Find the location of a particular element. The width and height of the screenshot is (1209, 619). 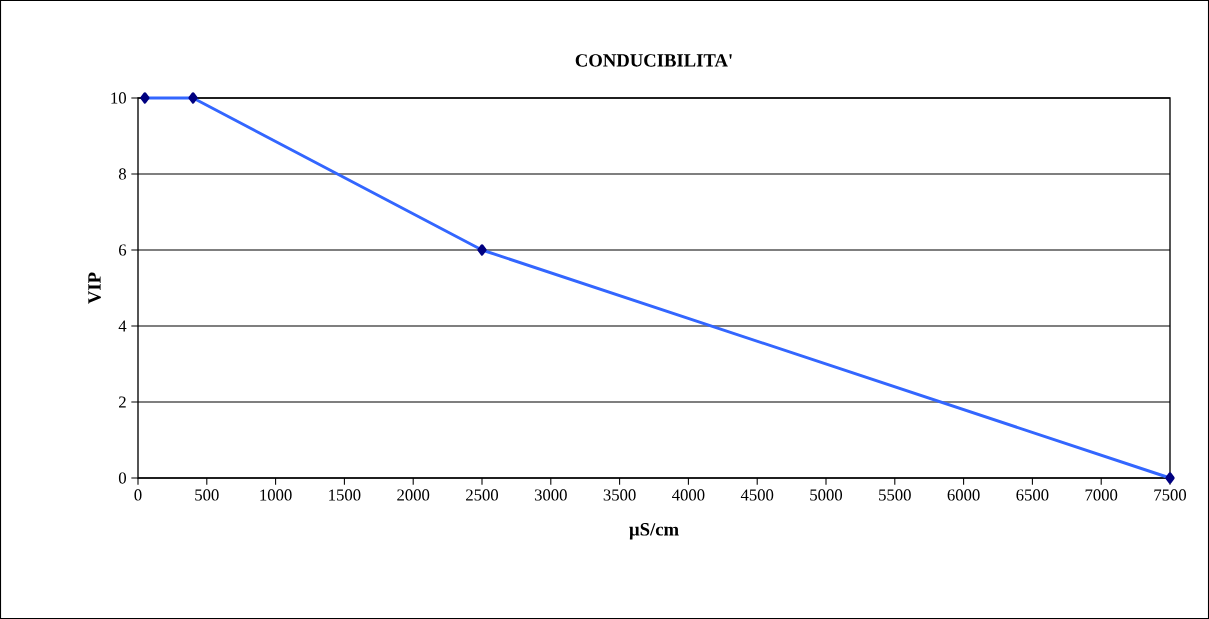

x-tick-label: 7500 is located at coordinates (1170, 495).